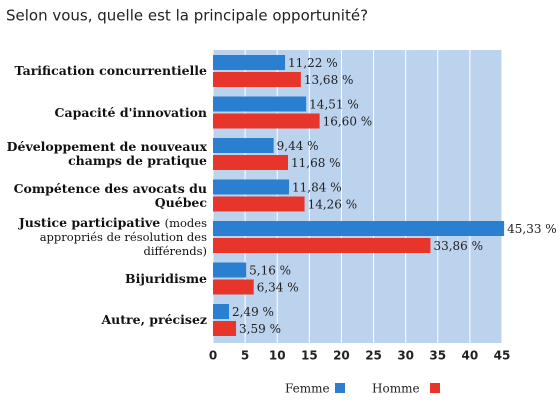  I want to click on value-label: 11,22 %, so click(313, 63).